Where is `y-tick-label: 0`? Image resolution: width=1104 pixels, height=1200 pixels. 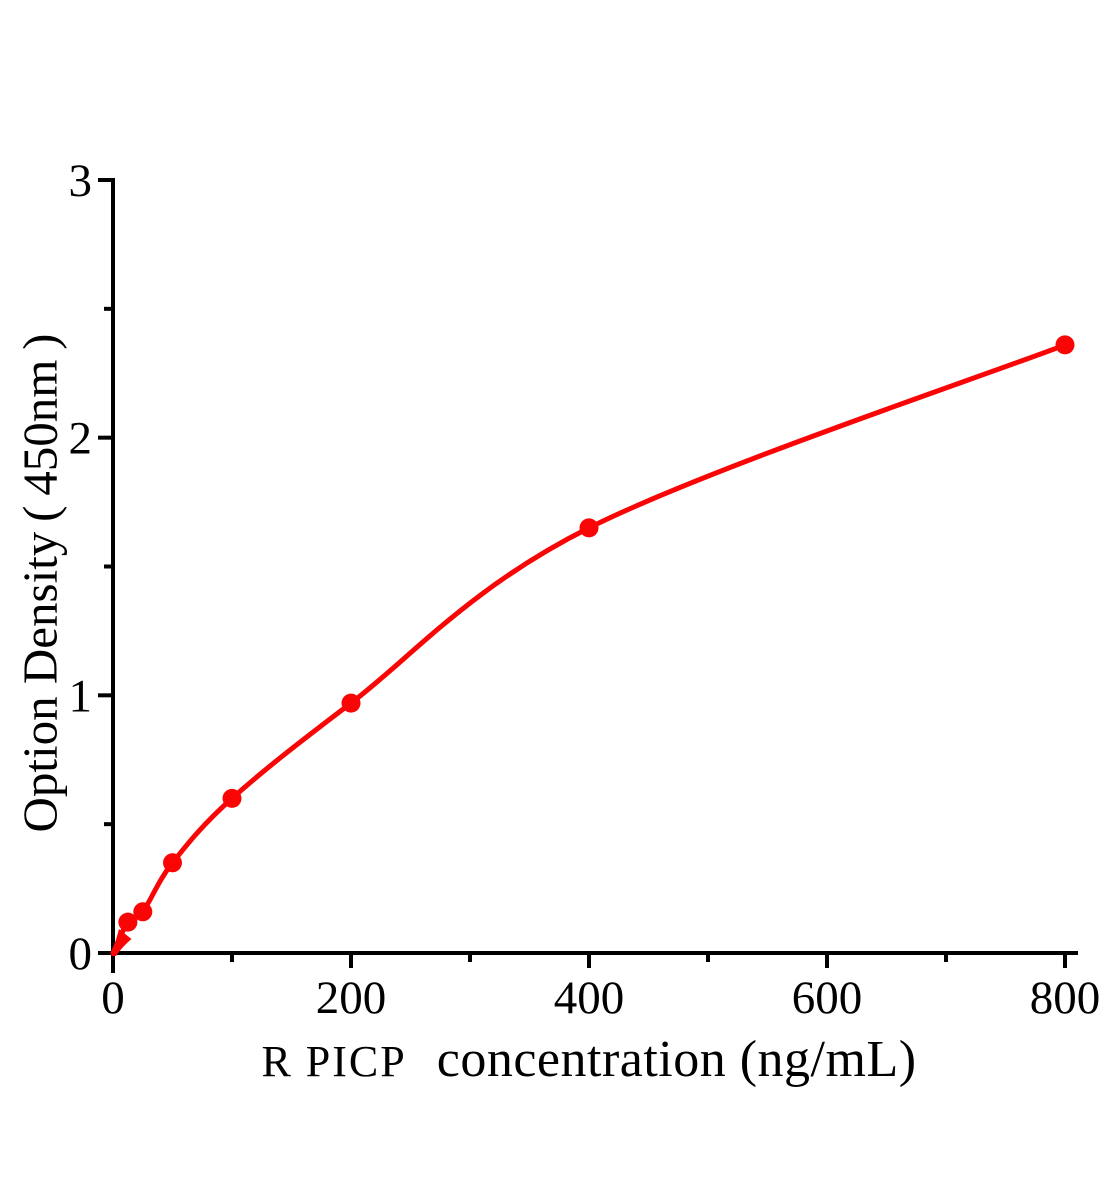 y-tick-label: 0 is located at coordinates (81, 954).